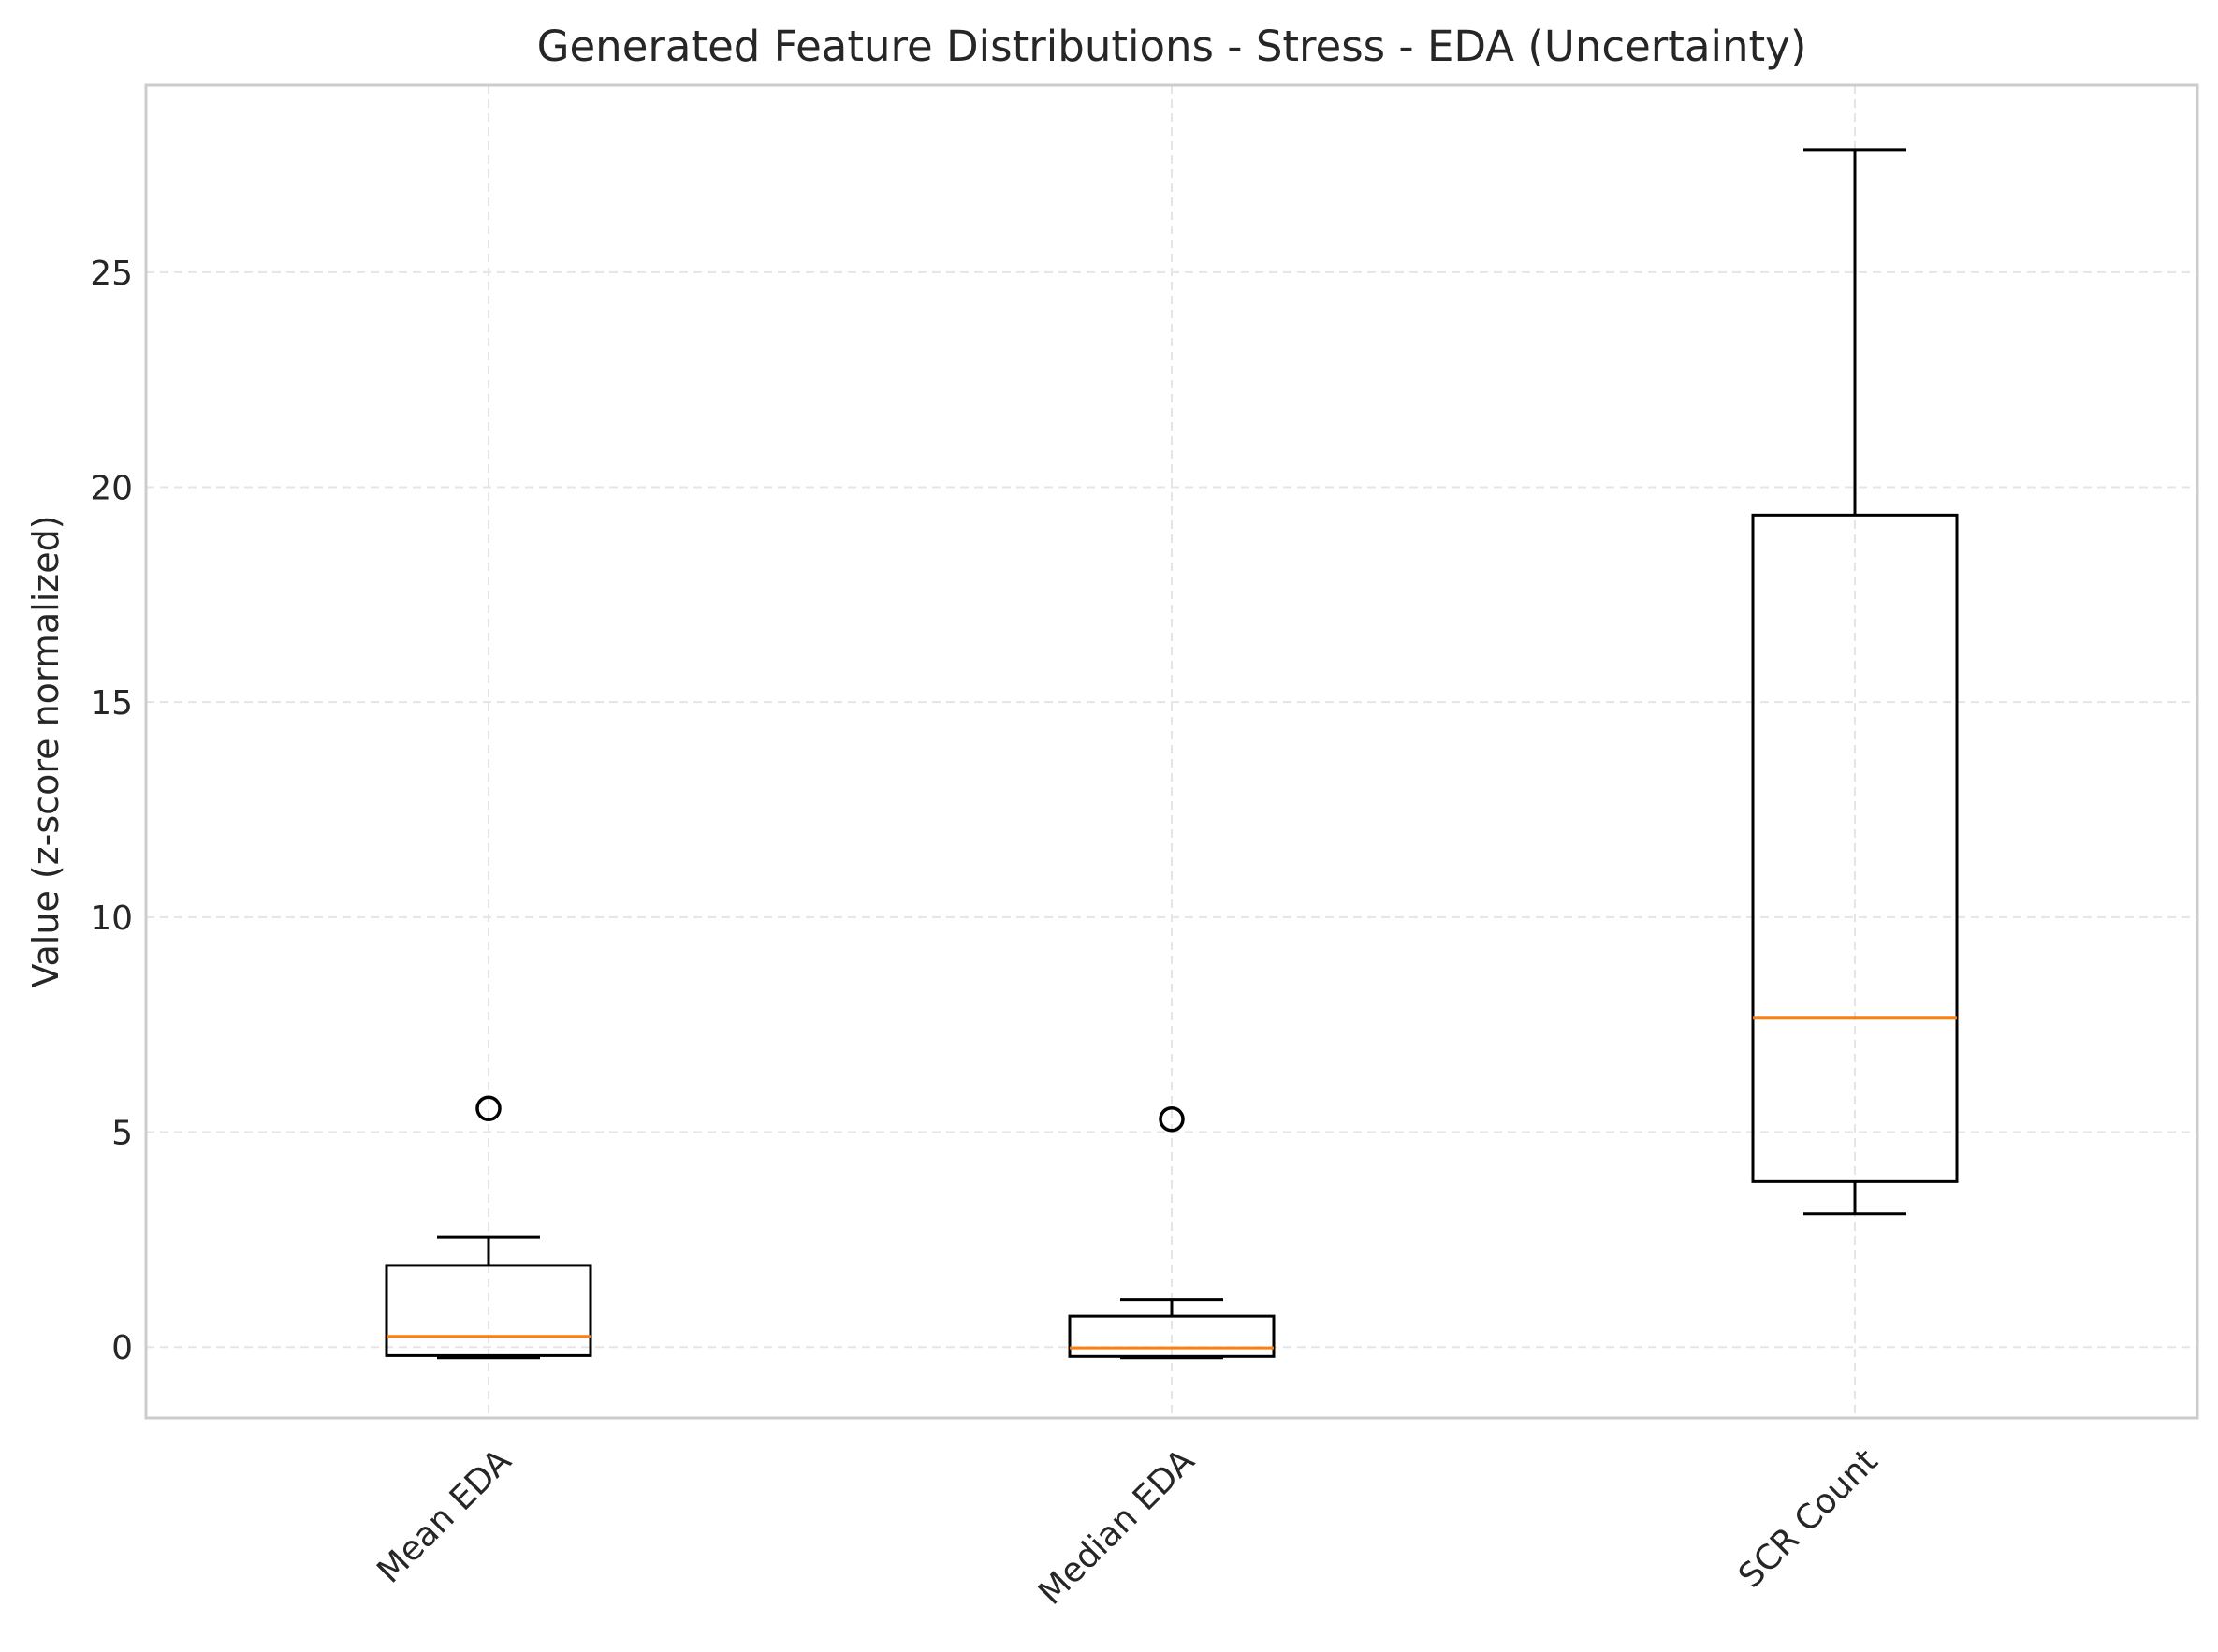  What do you see at coordinates (122, 1348) in the screenshot?
I see `y-tick-label: 0` at bounding box center [122, 1348].